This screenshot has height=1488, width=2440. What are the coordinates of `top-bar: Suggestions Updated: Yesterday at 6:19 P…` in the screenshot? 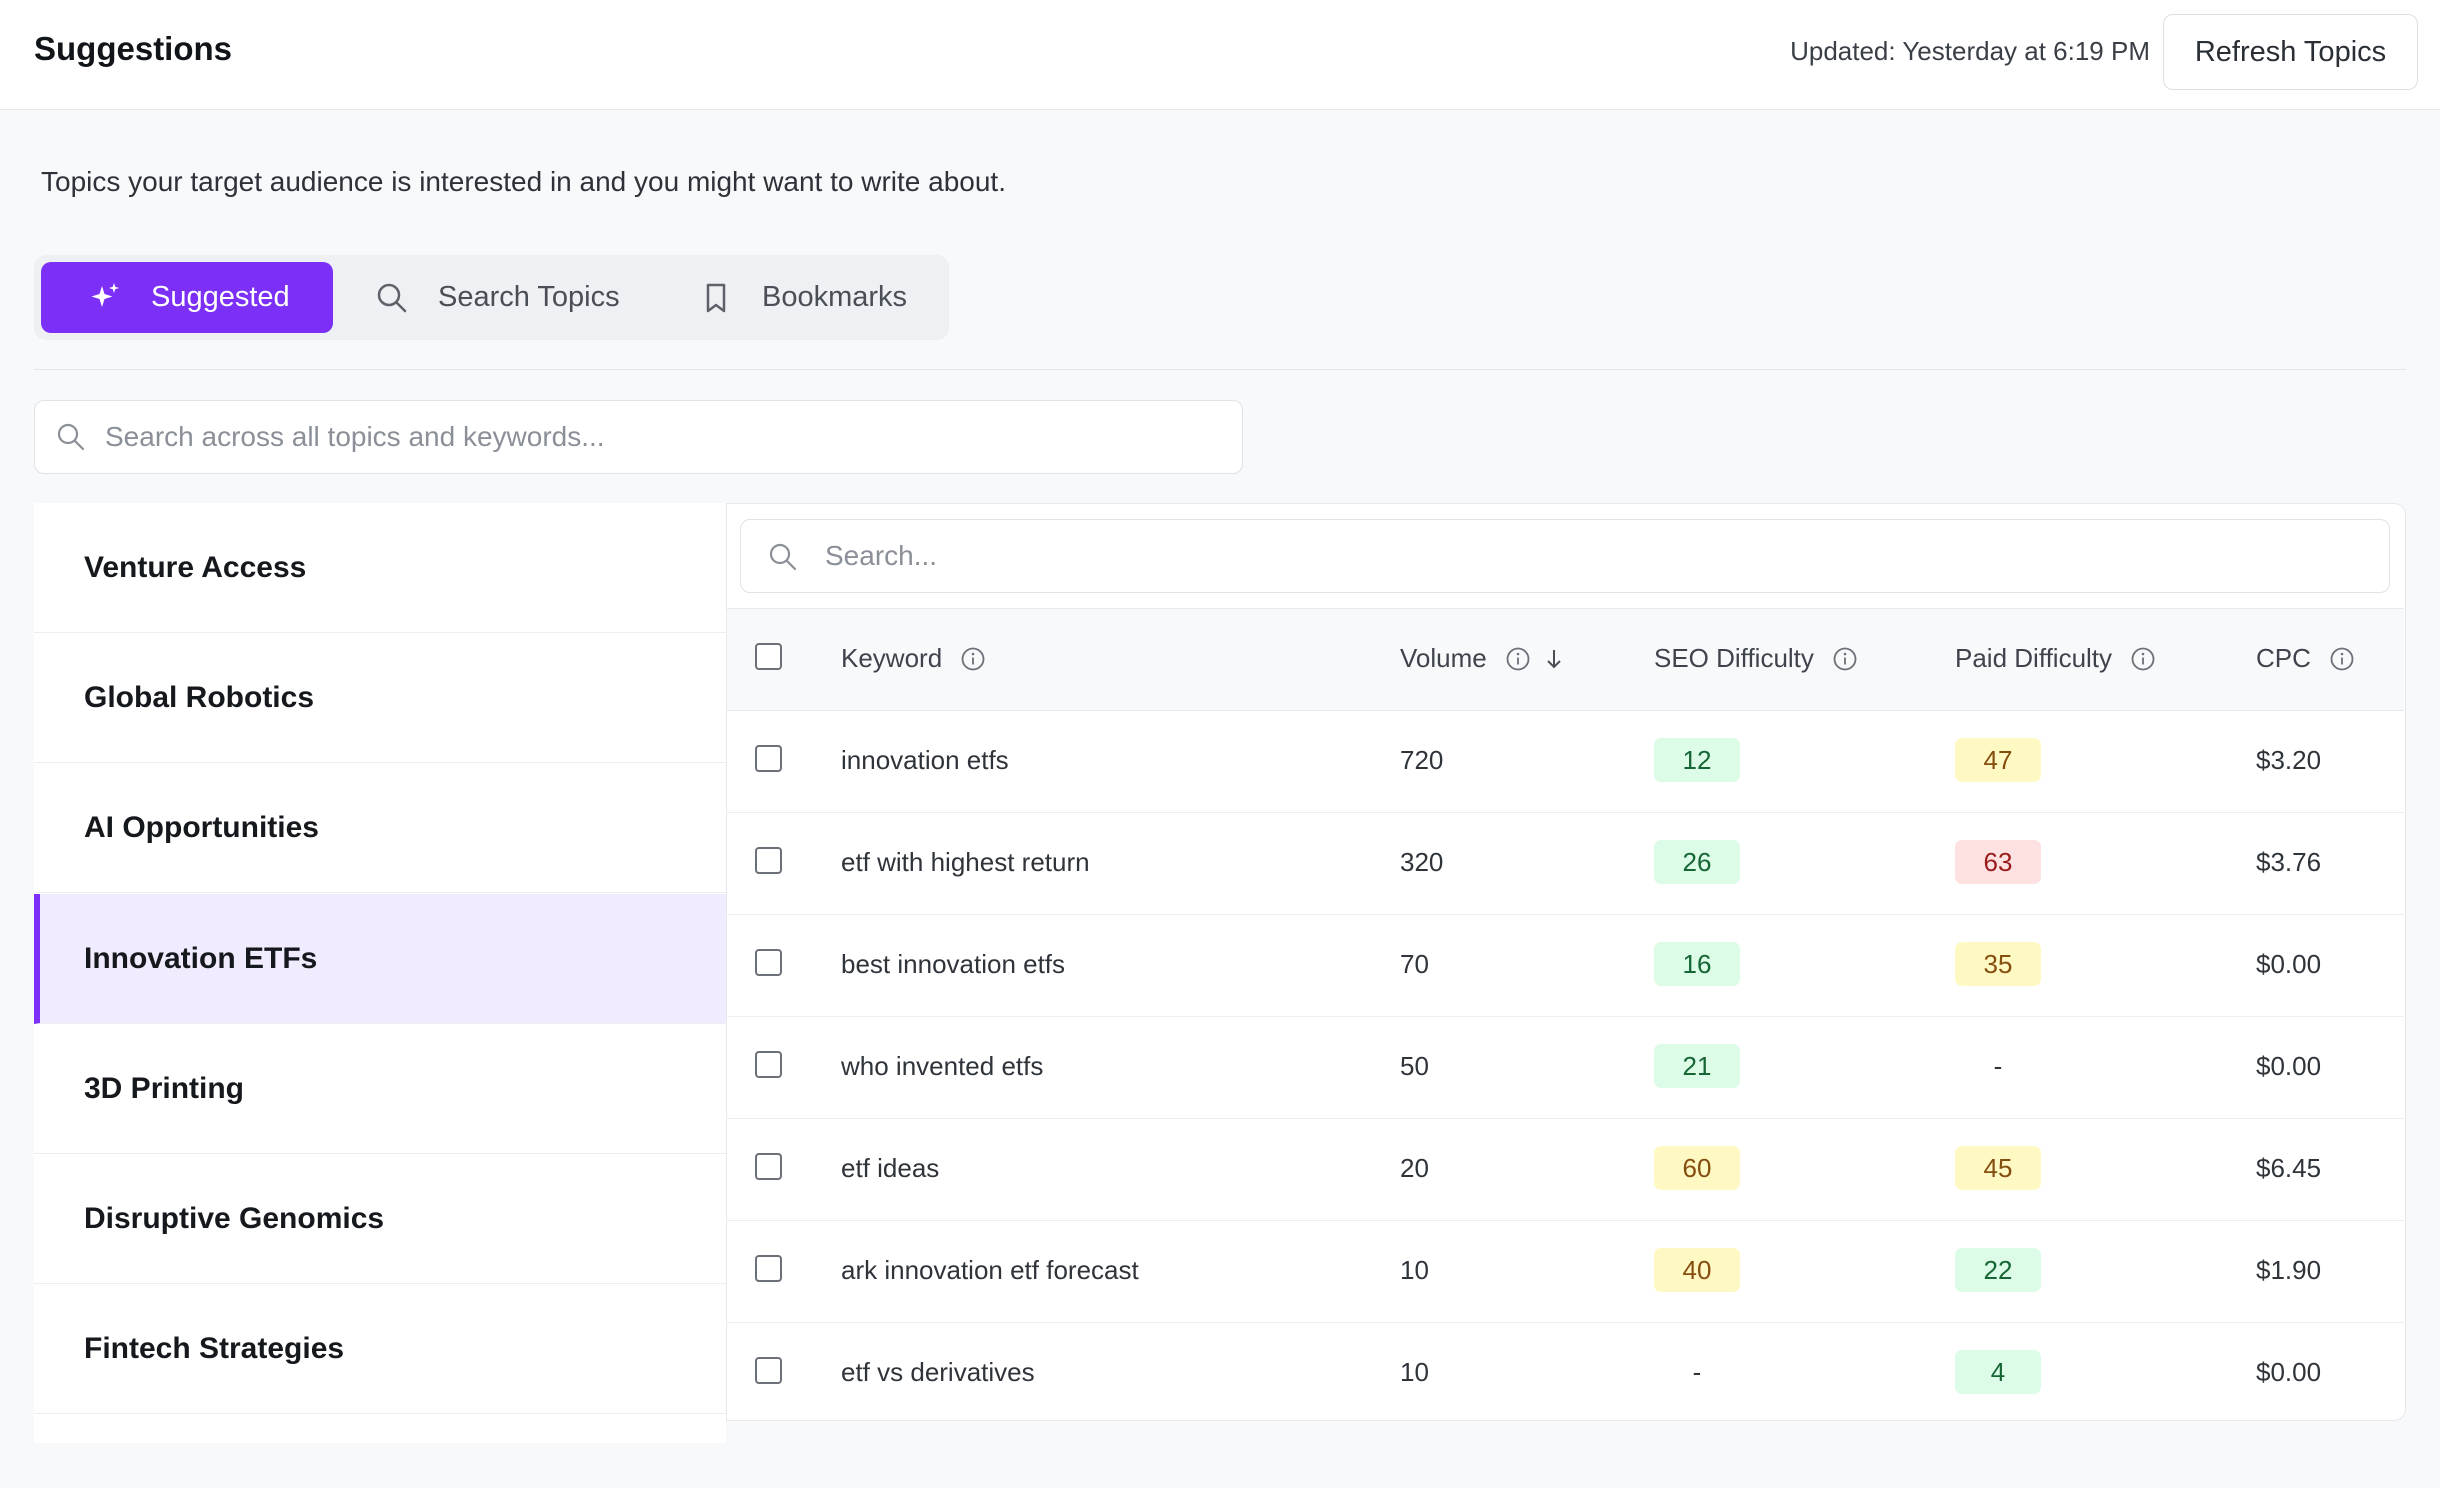 It's located at (1220, 55).